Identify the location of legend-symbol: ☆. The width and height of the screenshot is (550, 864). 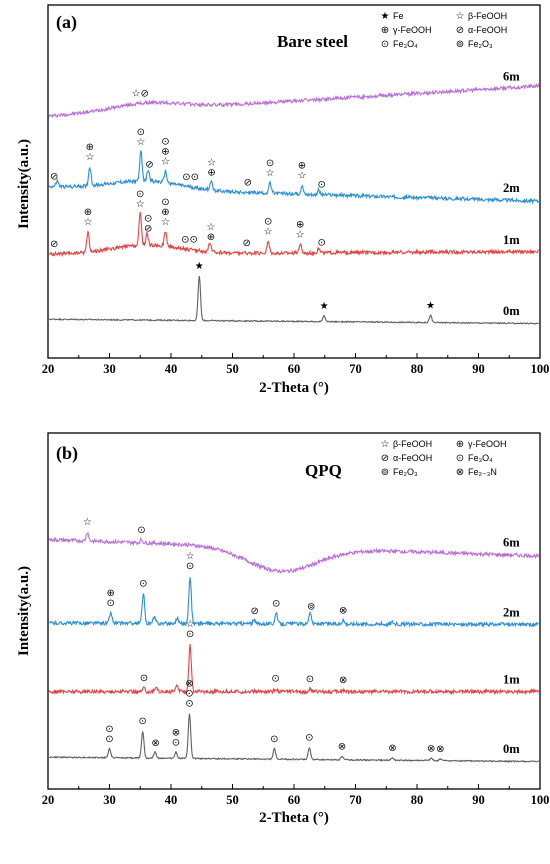
(460, 16).